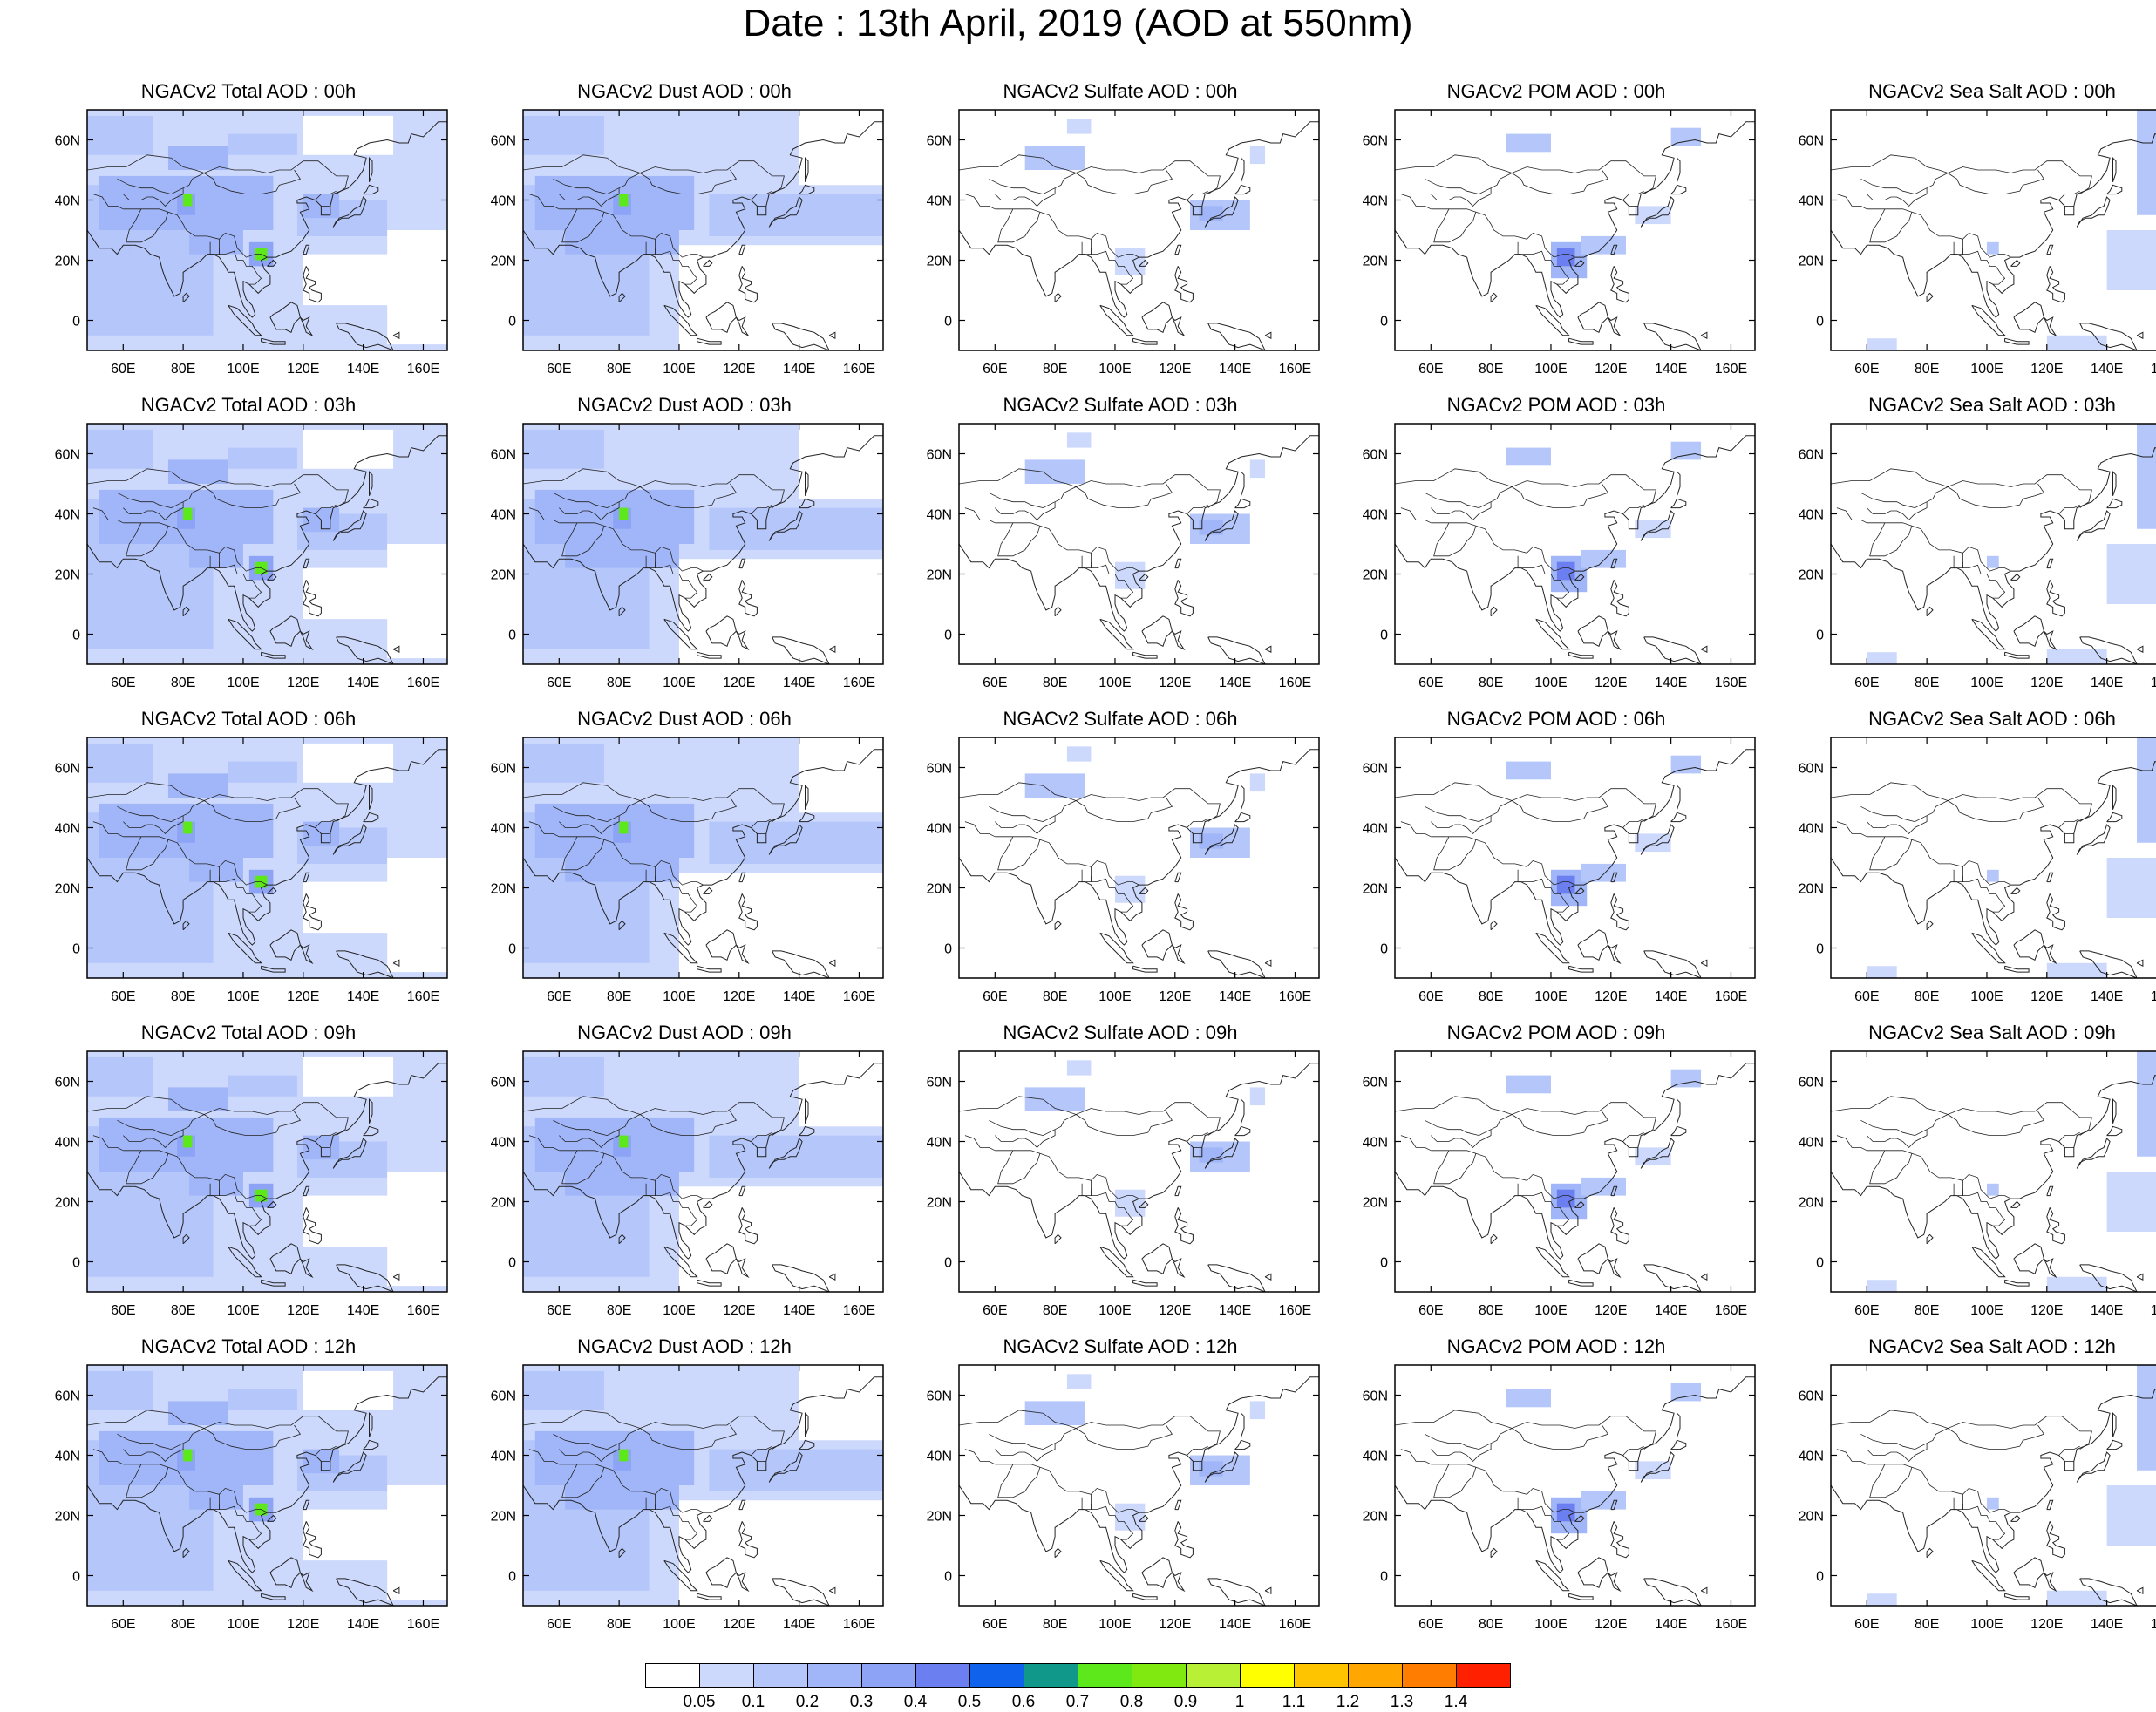  I want to click on lat-tick-label: 60N, so click(1375, 455).